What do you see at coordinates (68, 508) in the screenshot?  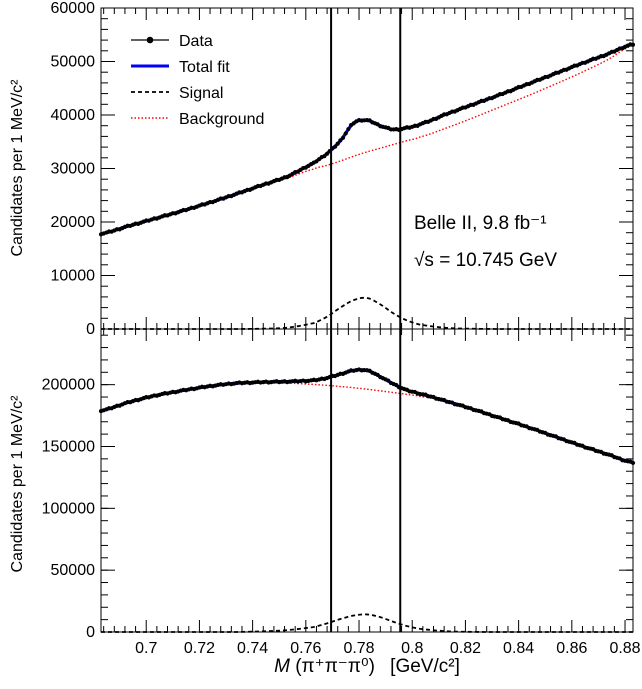 I see `bottom-y-tick-label: 100000` at bounding box center [68, 508].